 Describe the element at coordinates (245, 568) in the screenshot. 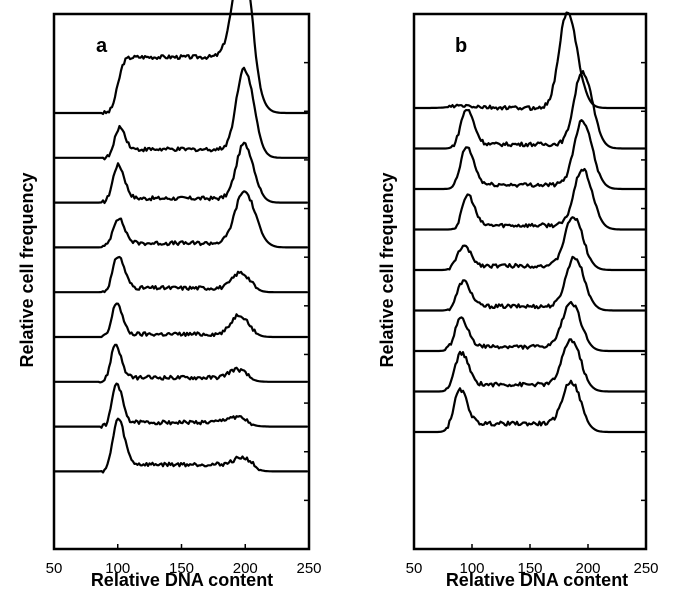

I see `x-tick-label-a-200: 200` at that location.